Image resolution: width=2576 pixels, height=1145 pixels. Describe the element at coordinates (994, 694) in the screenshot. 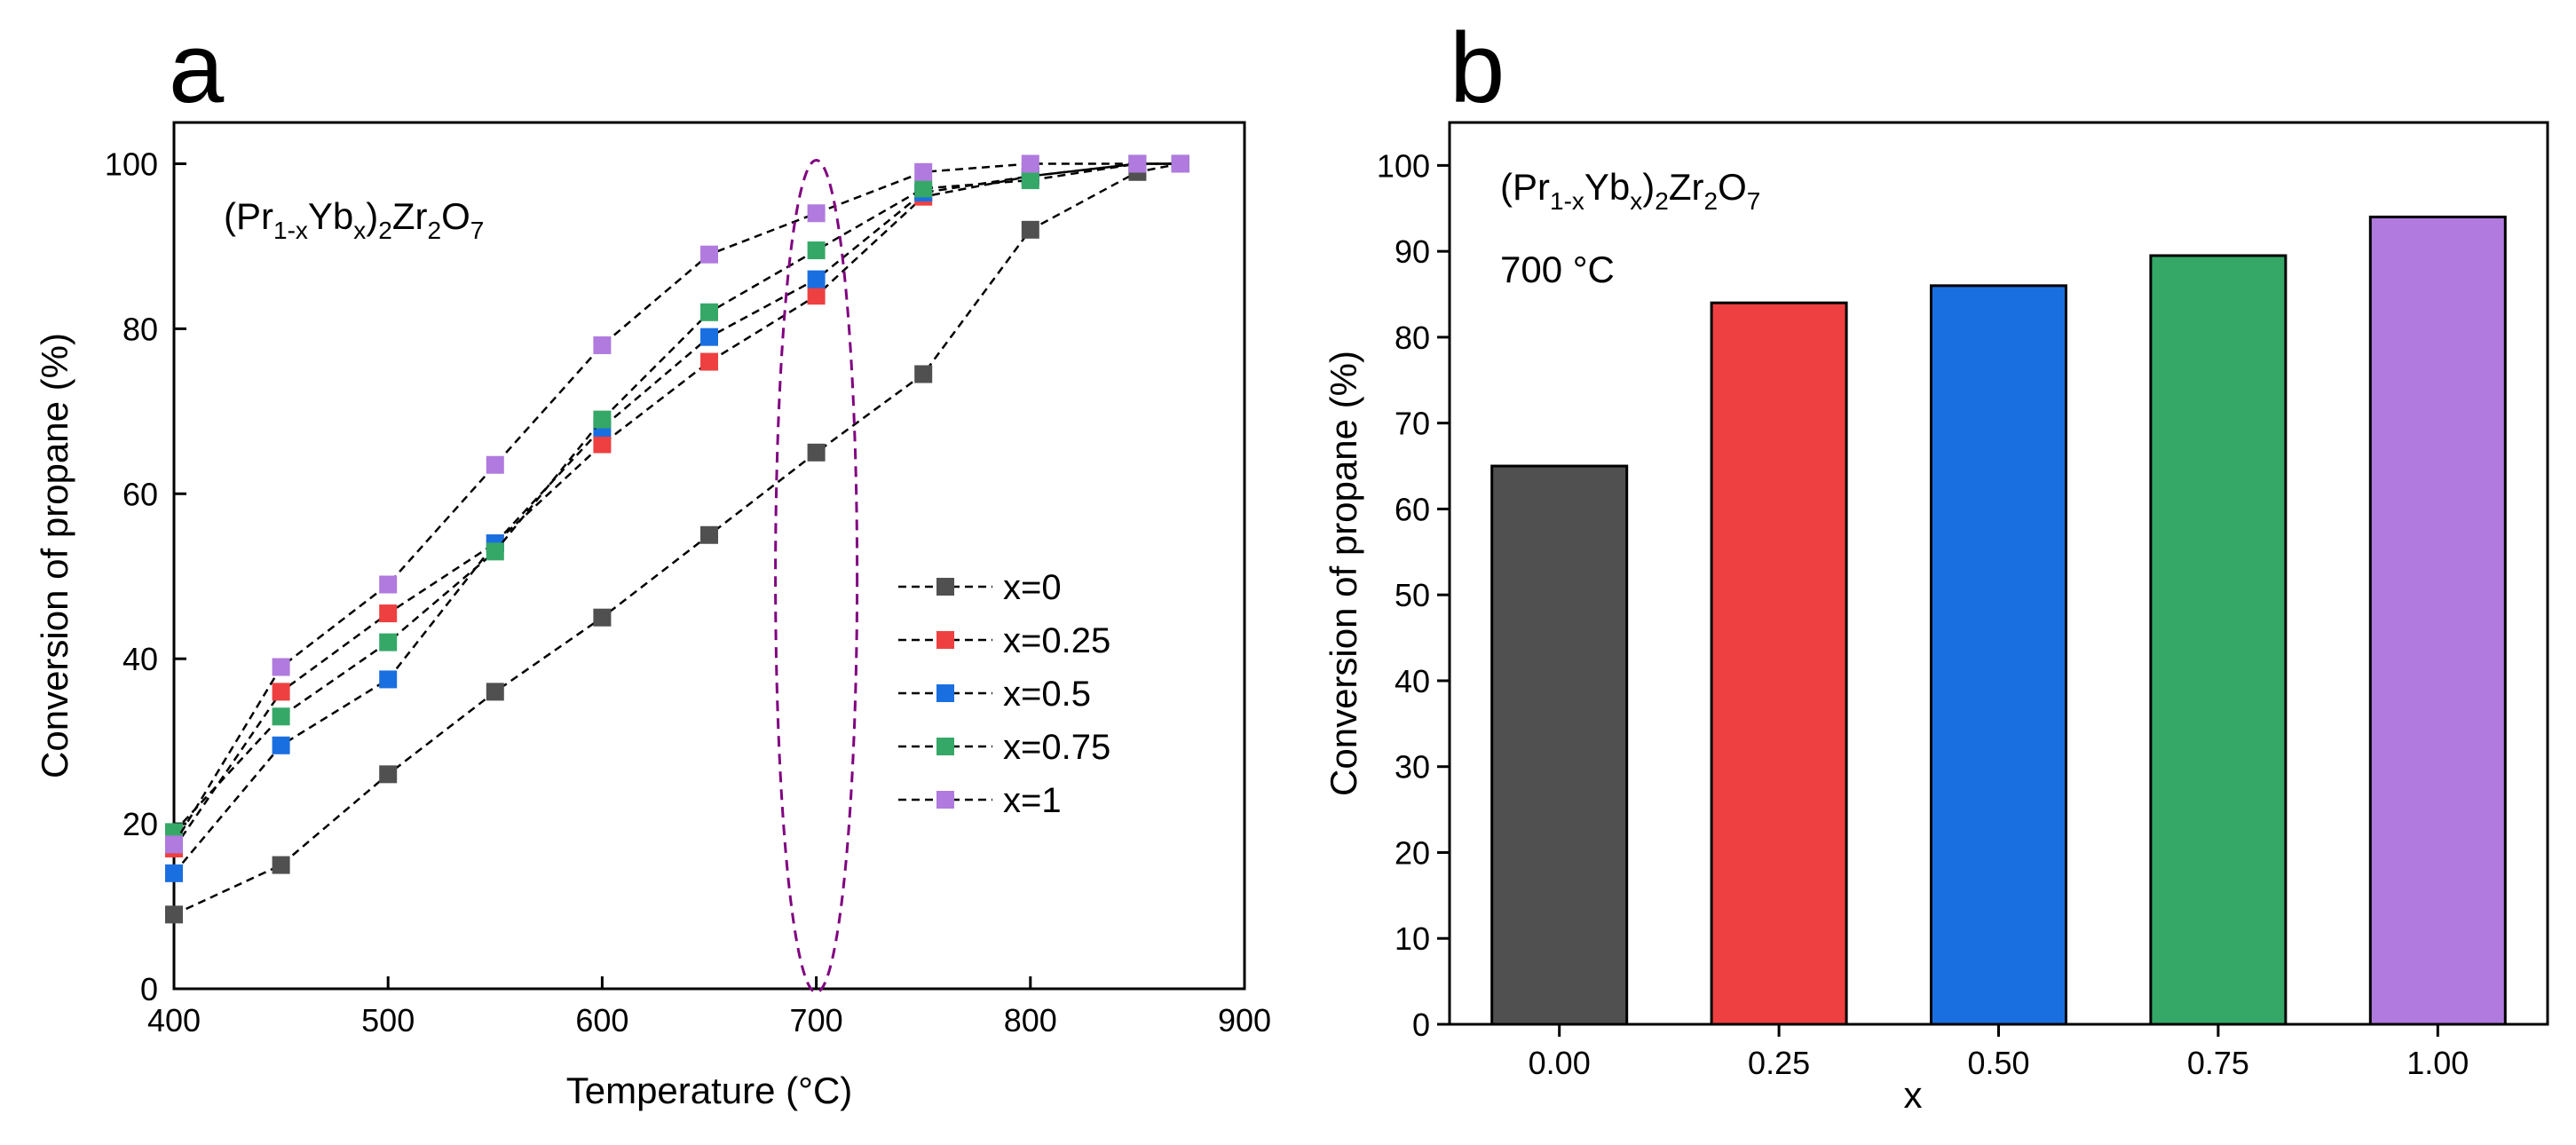

I see `legend-entry: x=0.5` at that location.